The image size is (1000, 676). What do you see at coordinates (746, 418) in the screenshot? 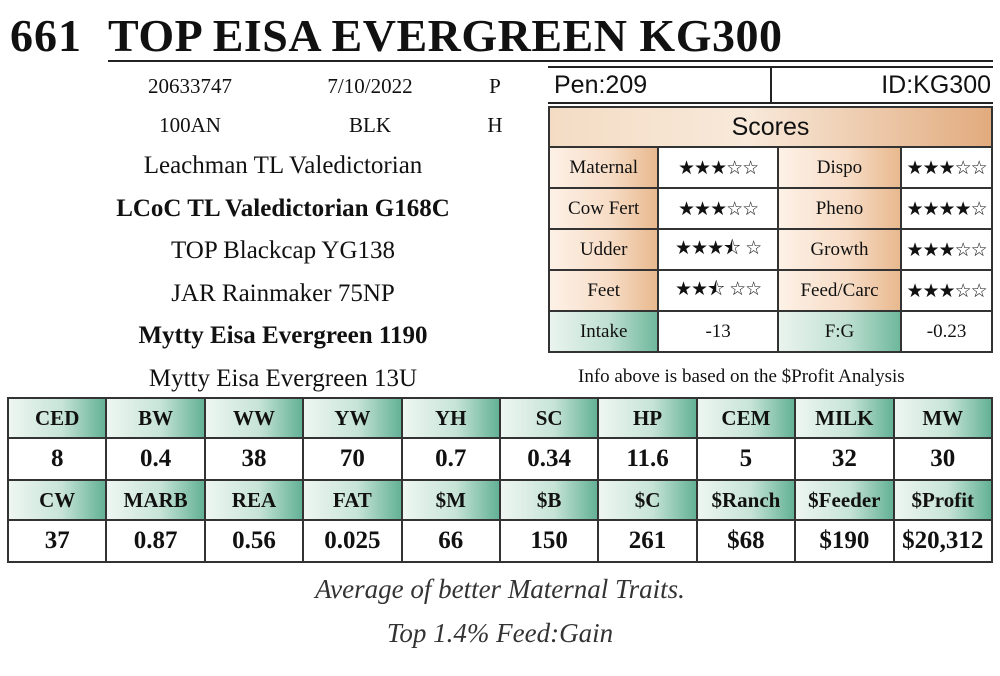
I see `epd-header: CEM` at bounding box center [746, 418].